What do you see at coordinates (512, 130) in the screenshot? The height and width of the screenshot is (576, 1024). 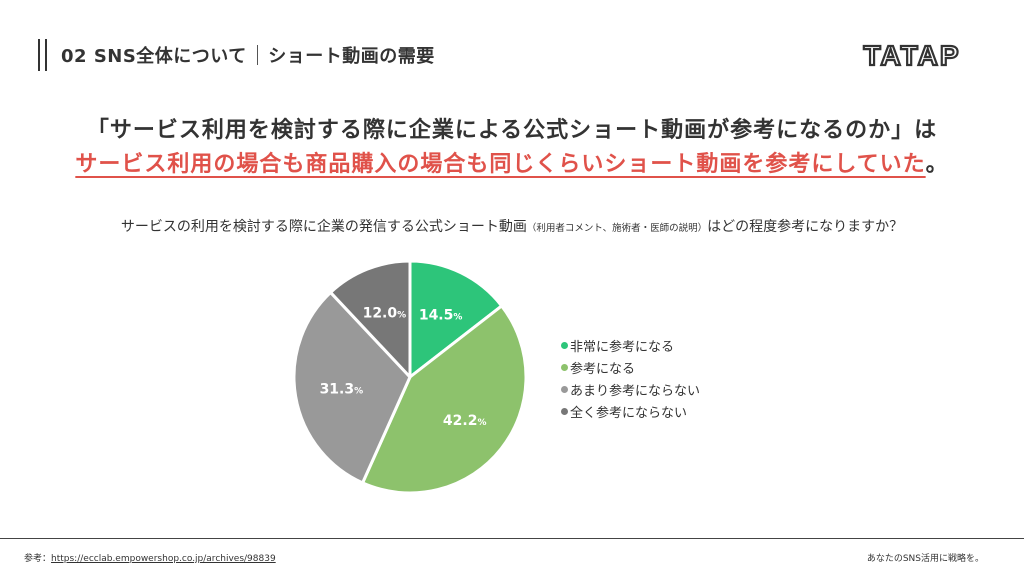 I see `headline-line-1: 「サービス利用を検討する際に企業による公式ショート動画が参考になるのか」は` at bounding box center [512, 130].